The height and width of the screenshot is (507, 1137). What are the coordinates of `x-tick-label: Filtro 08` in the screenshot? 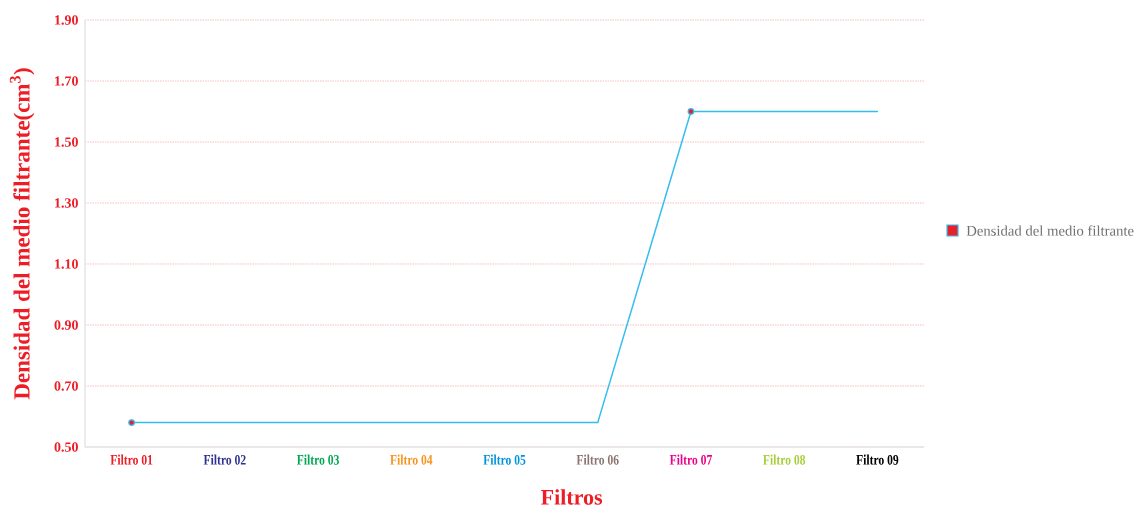 It's located at (784, 459).